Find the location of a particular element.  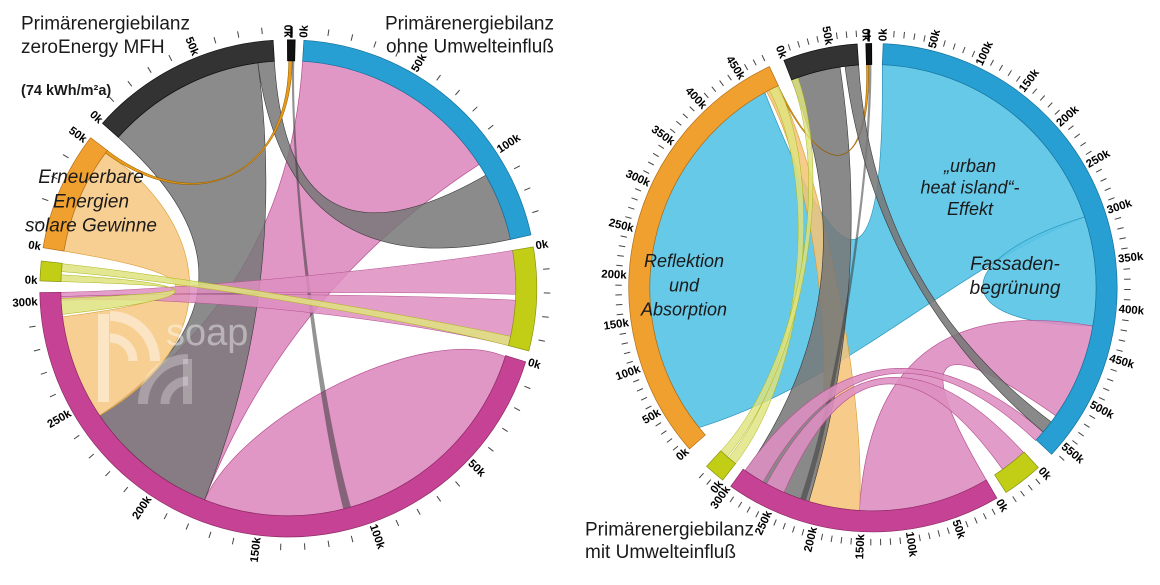

svg-text: zeroEnergy MFH is located at coordinates (93, 47).